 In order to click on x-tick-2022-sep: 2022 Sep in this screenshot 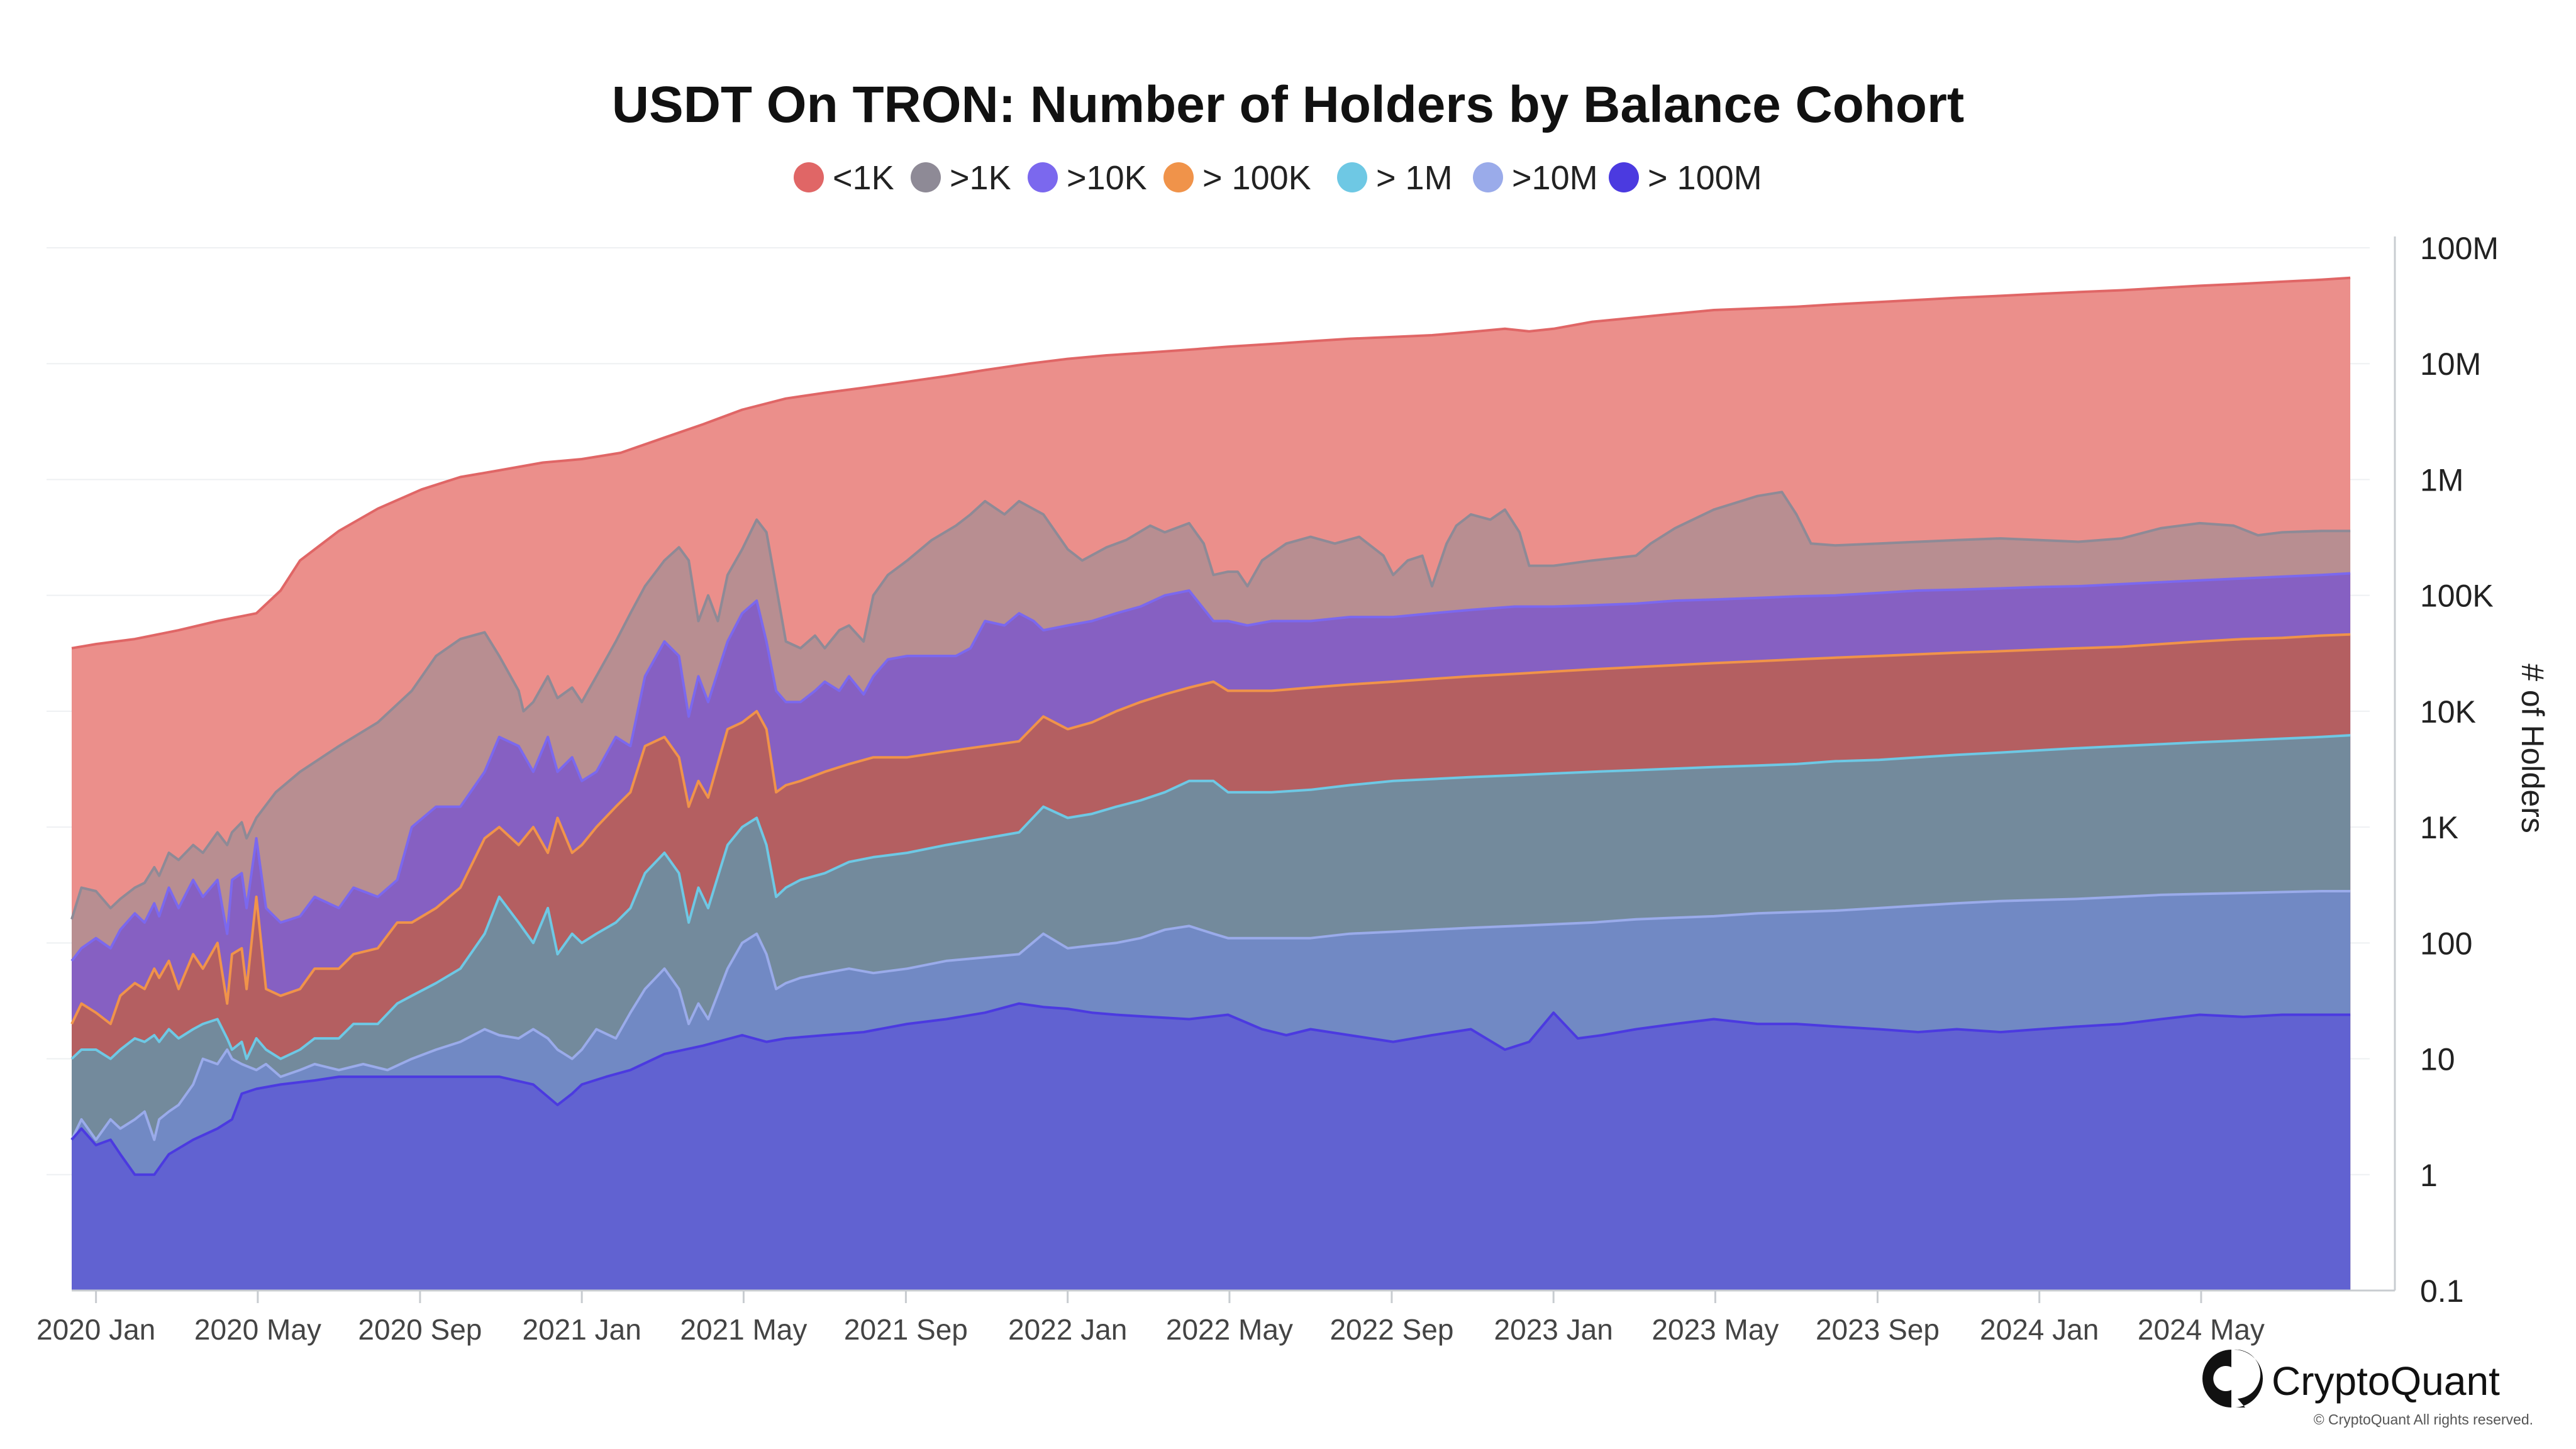, I will do `click(1391, 1329)`.